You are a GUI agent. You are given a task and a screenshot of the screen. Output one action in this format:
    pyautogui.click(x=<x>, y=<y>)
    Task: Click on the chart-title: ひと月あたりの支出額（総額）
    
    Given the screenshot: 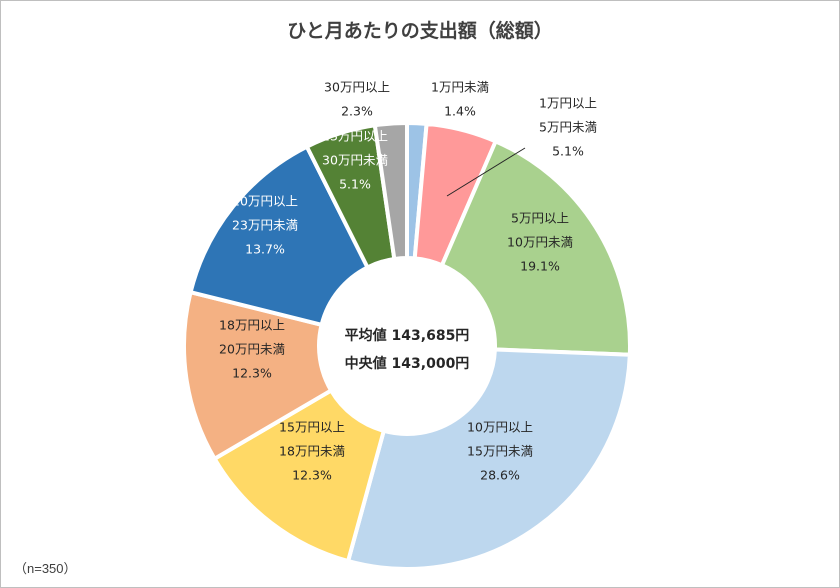 What is the action you would take?
    pyautogui.click(x=420, y=31)
    